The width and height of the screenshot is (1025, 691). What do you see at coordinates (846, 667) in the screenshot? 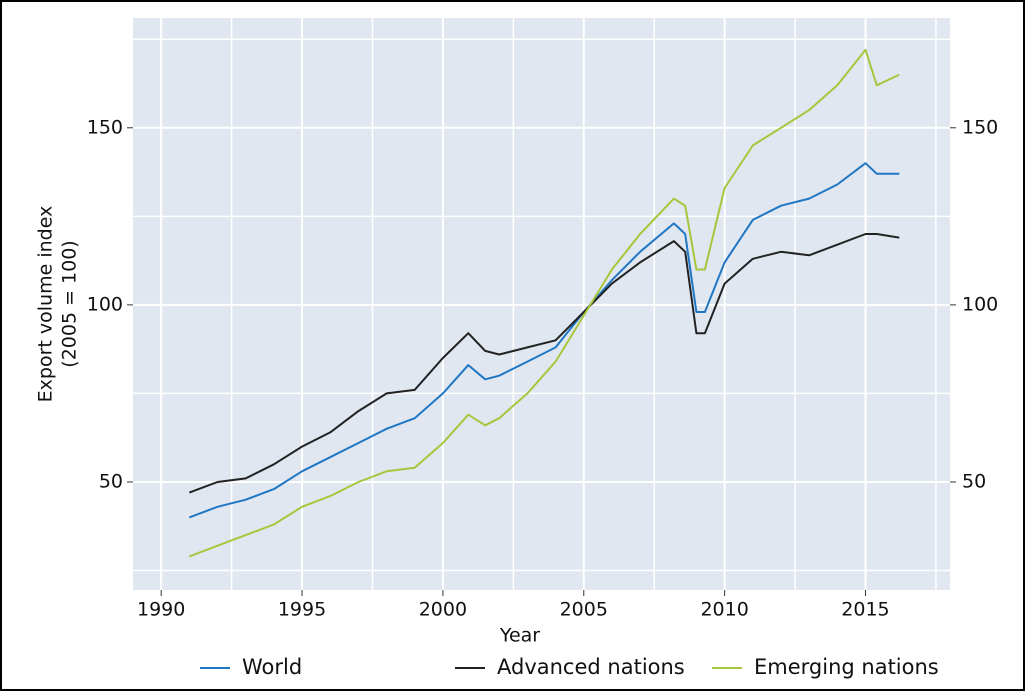
I see `legend-label: Emerging nations` at bounding box center [846, 667].